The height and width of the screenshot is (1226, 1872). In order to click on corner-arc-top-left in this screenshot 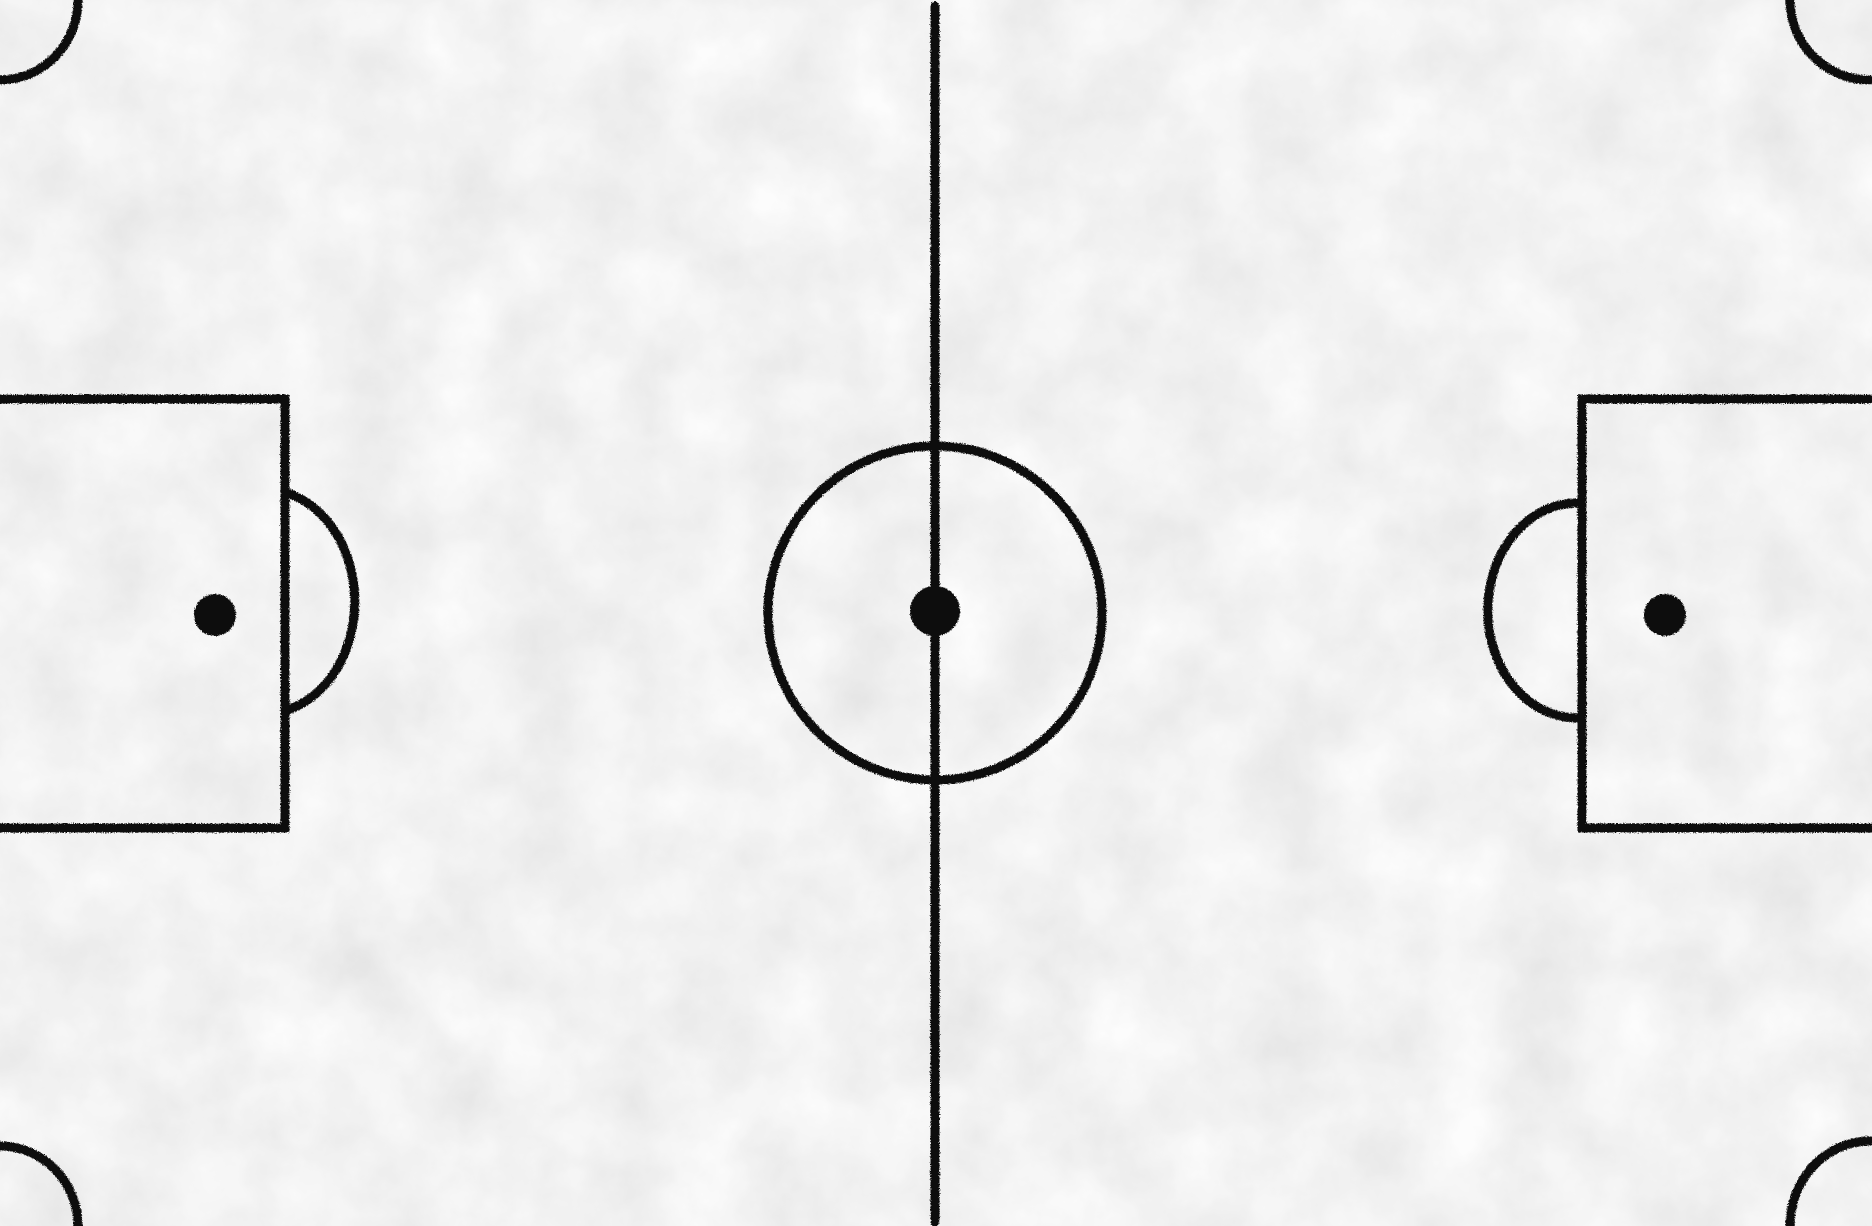, I will do `click(41, 42)`.